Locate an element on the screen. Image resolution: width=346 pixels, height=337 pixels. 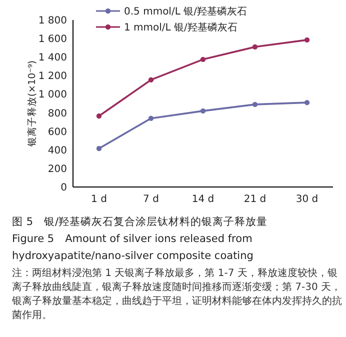
text: 图 5 银/羟基磷灰石复合涂层钛材料的银离子释放量 is located at coordinates (140, 222).